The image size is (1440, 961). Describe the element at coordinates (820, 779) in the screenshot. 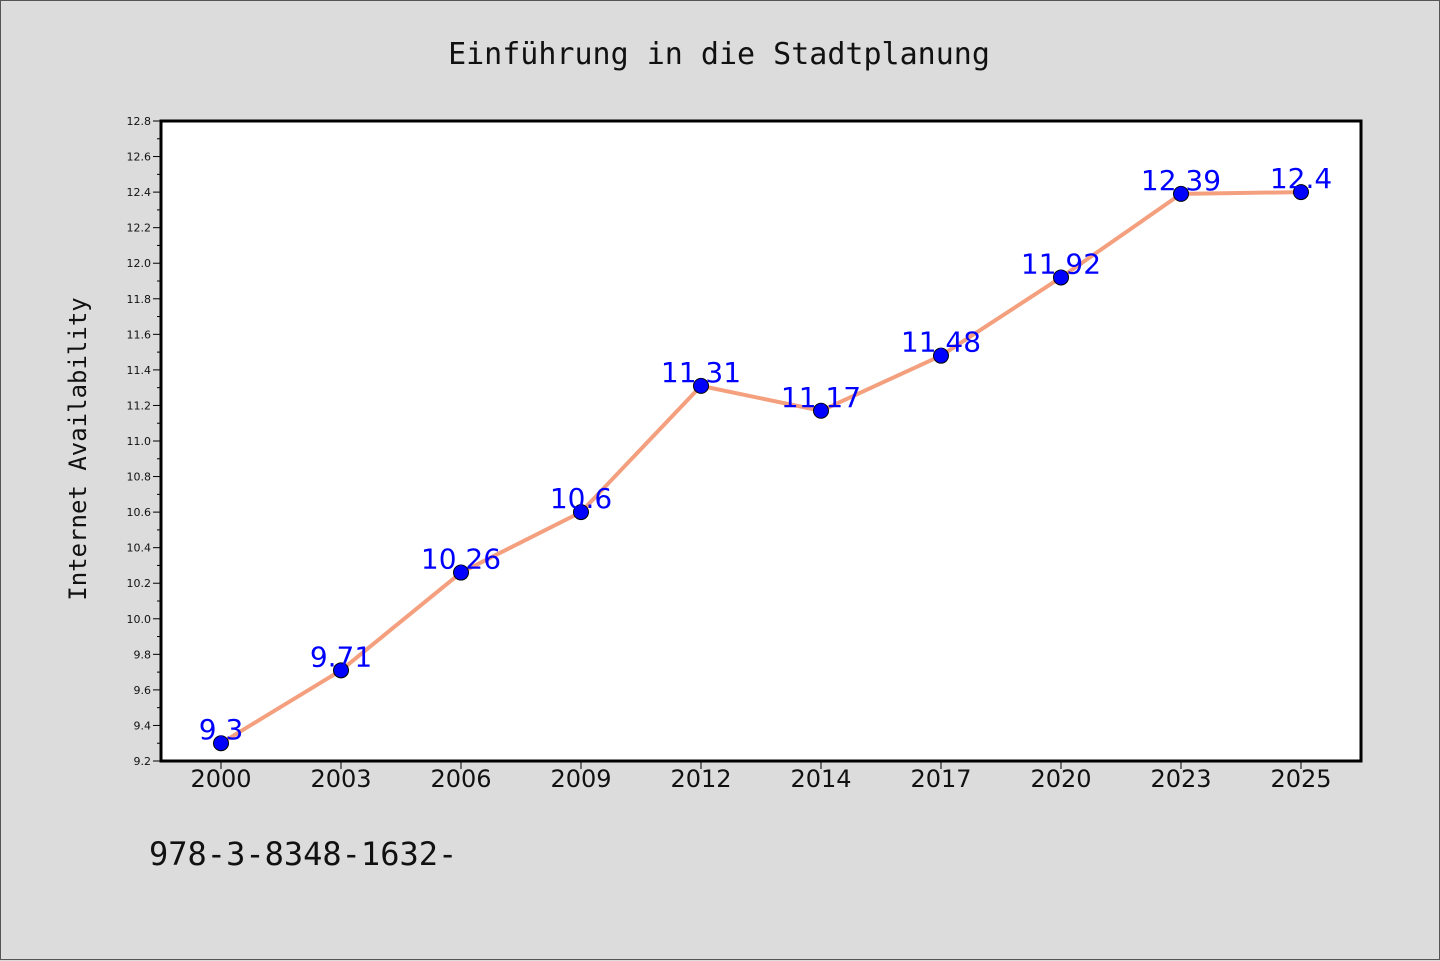

I see `x-tick-label: 2014` at that location.